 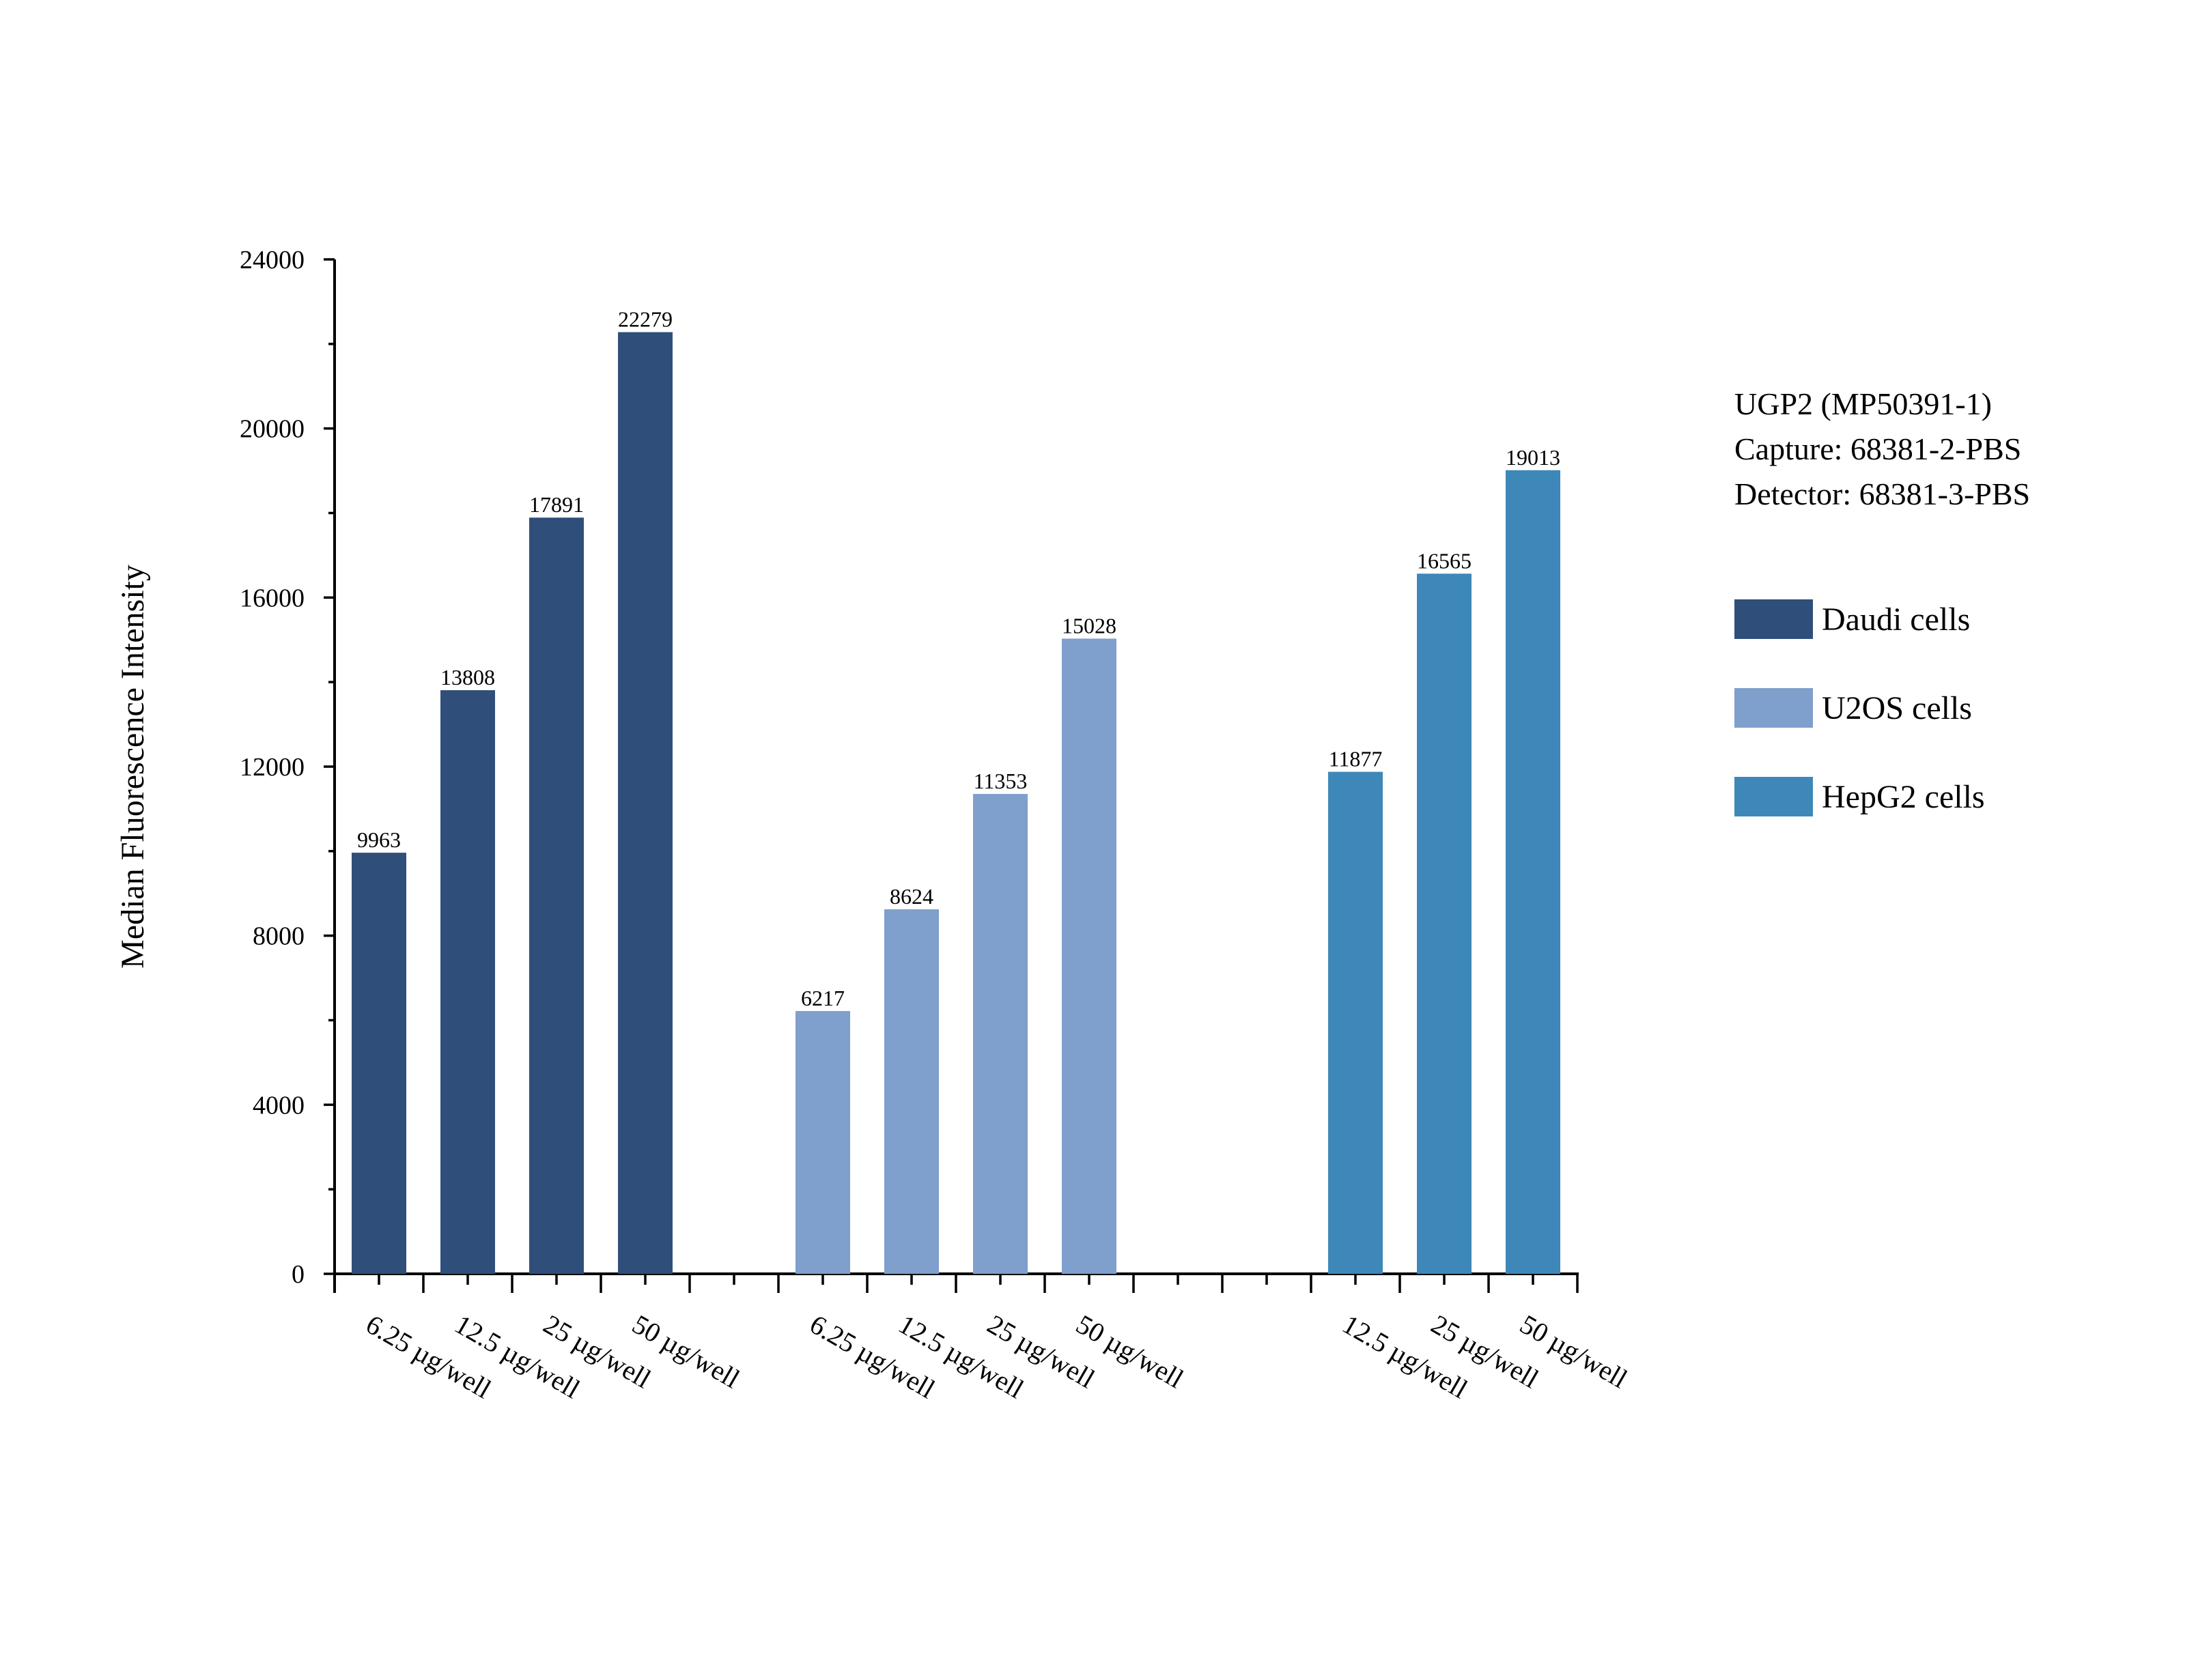 What do you see at coordinates (823, 998) in the screenshot?
I see `bar-value-label: 6217` at bounding box center [823, 998].